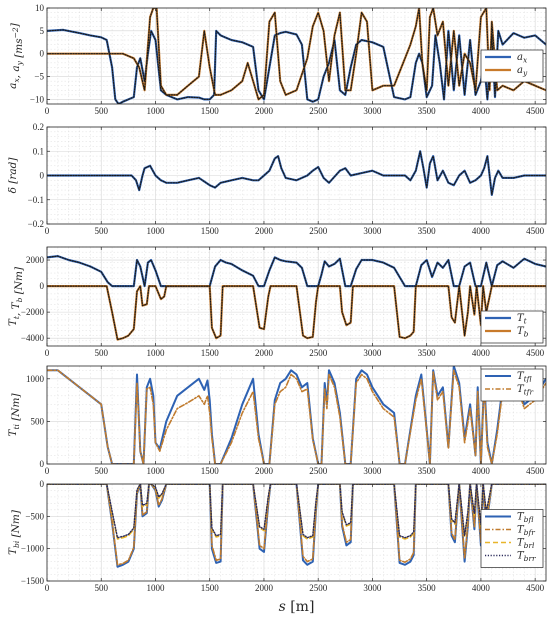  What do you see at coordinates (36, 224) in the screenshot?
I see `y-tick-label: −0.2` at bounding box center [36, 224].